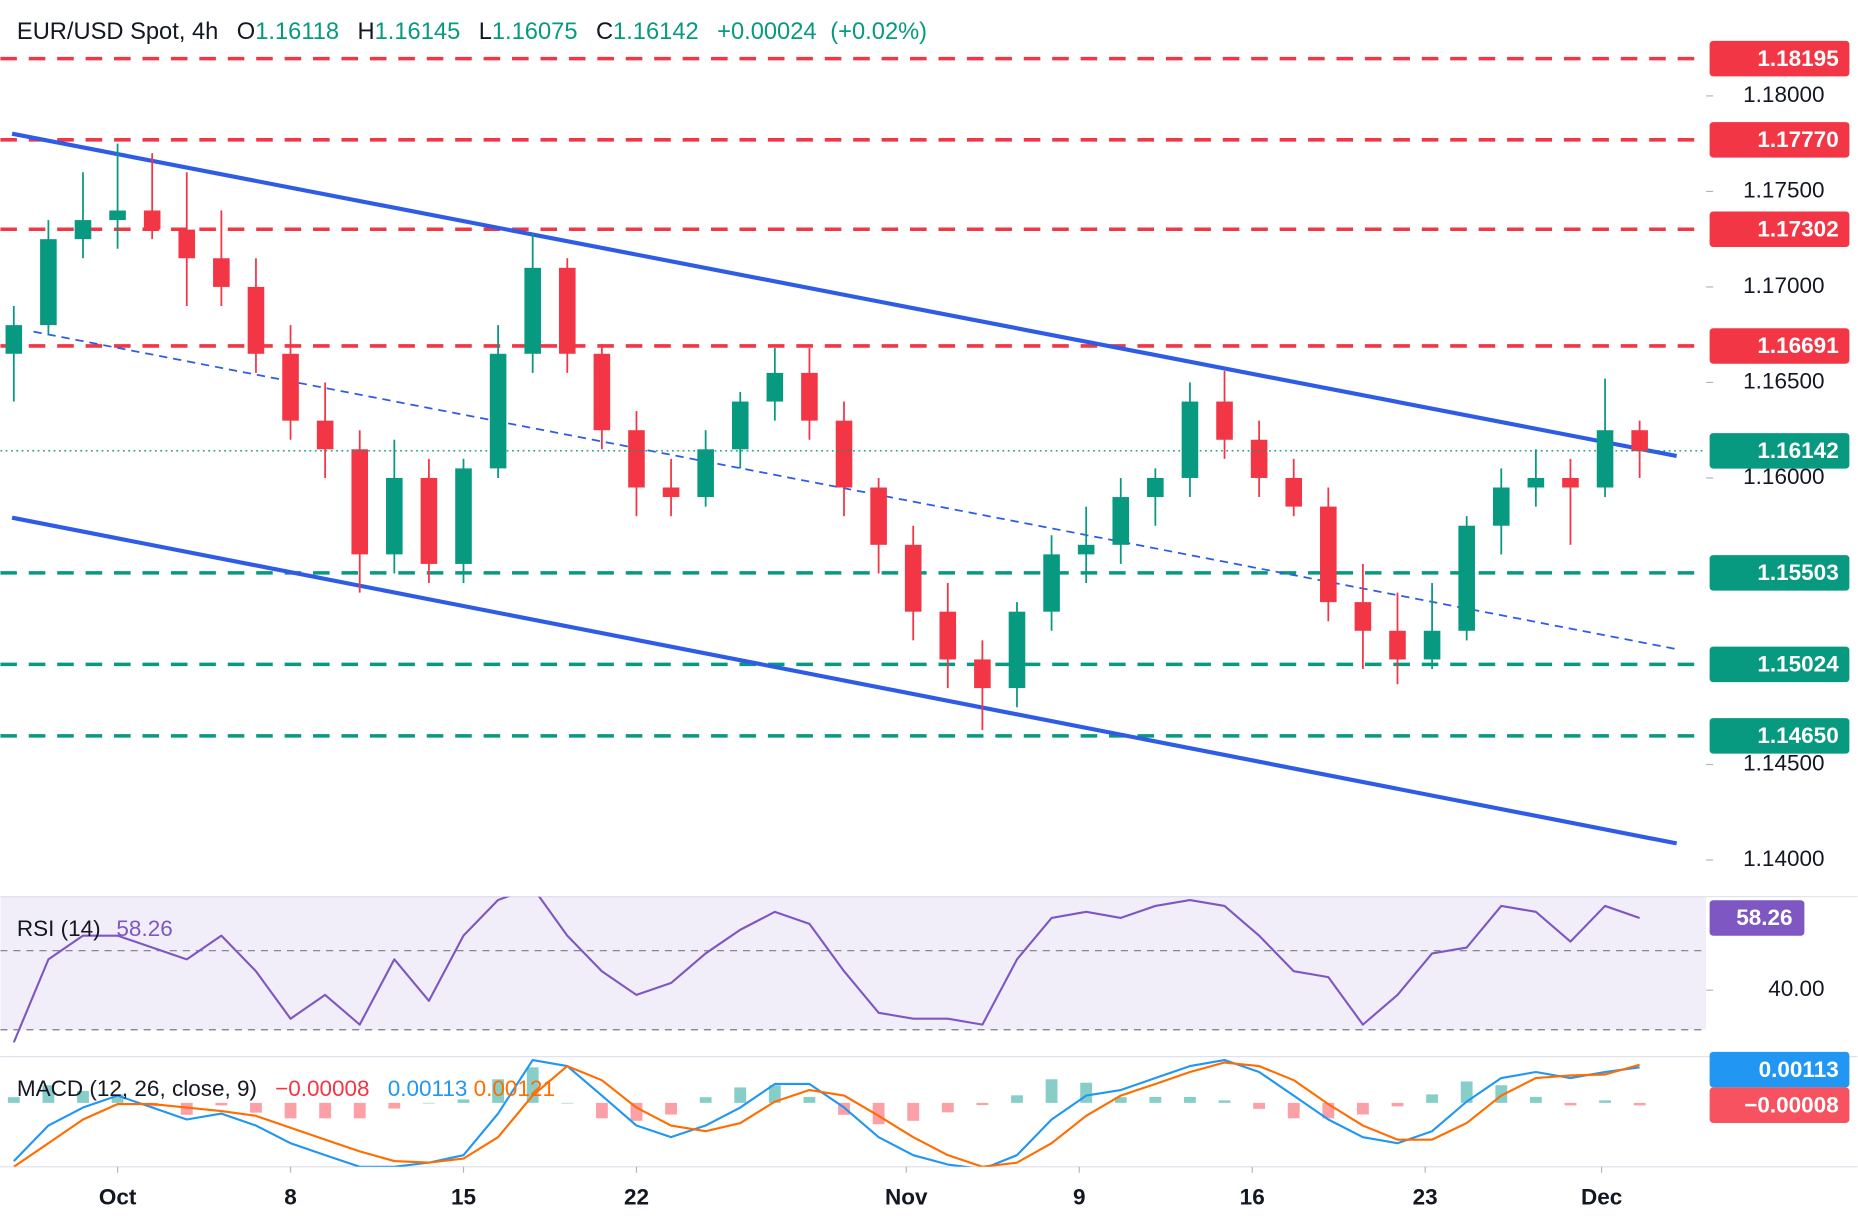  Describe the element at coordinates (853, 963) in the screenshot. I see `rsi-band` at that location.